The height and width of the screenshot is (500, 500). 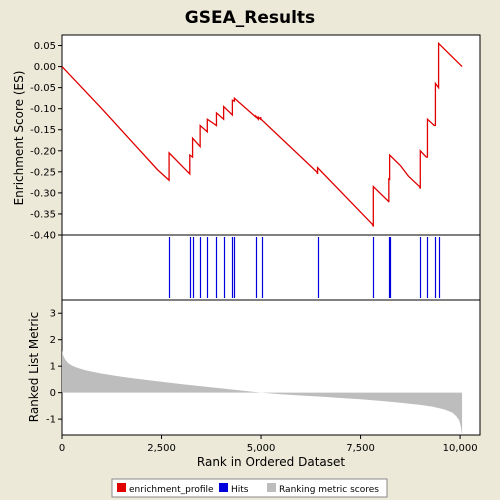 I want to click on legend-box, so click(x=249, y=488).